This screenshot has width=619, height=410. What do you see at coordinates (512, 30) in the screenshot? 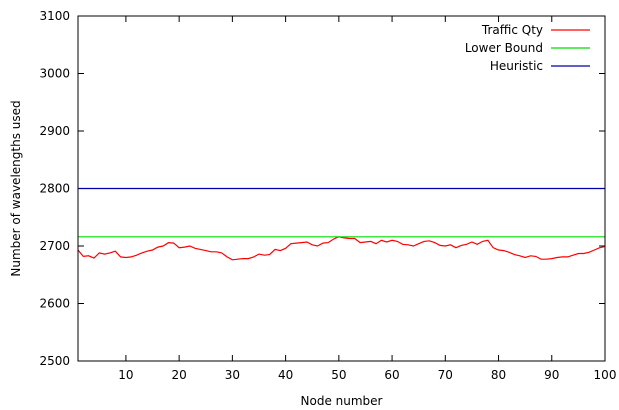
I see `legend-label-traffic-qty: Traffic Qty` at bounding box center [512, 30].